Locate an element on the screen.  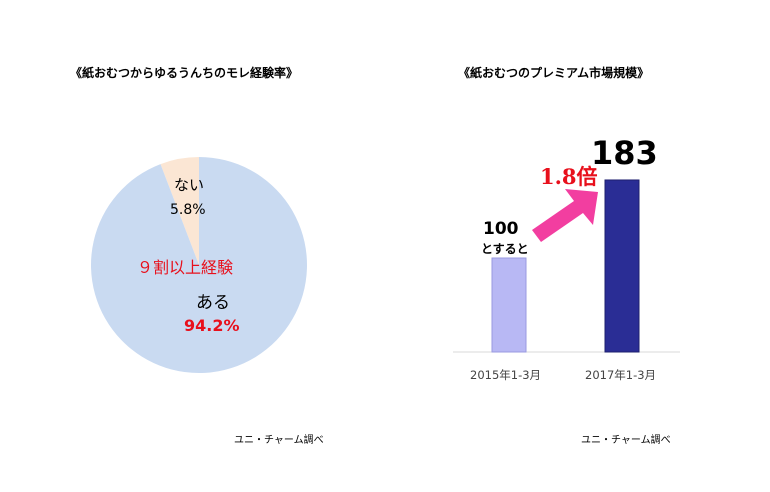
pie-label-nai: ない is located at coordinates (189, 185).